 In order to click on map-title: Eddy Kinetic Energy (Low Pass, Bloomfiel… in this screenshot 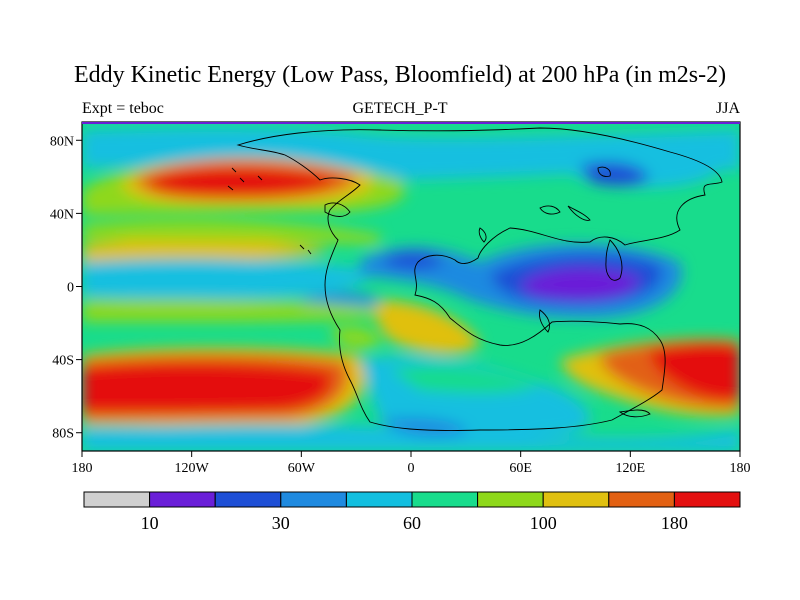, I will do `click(400, 75)`.